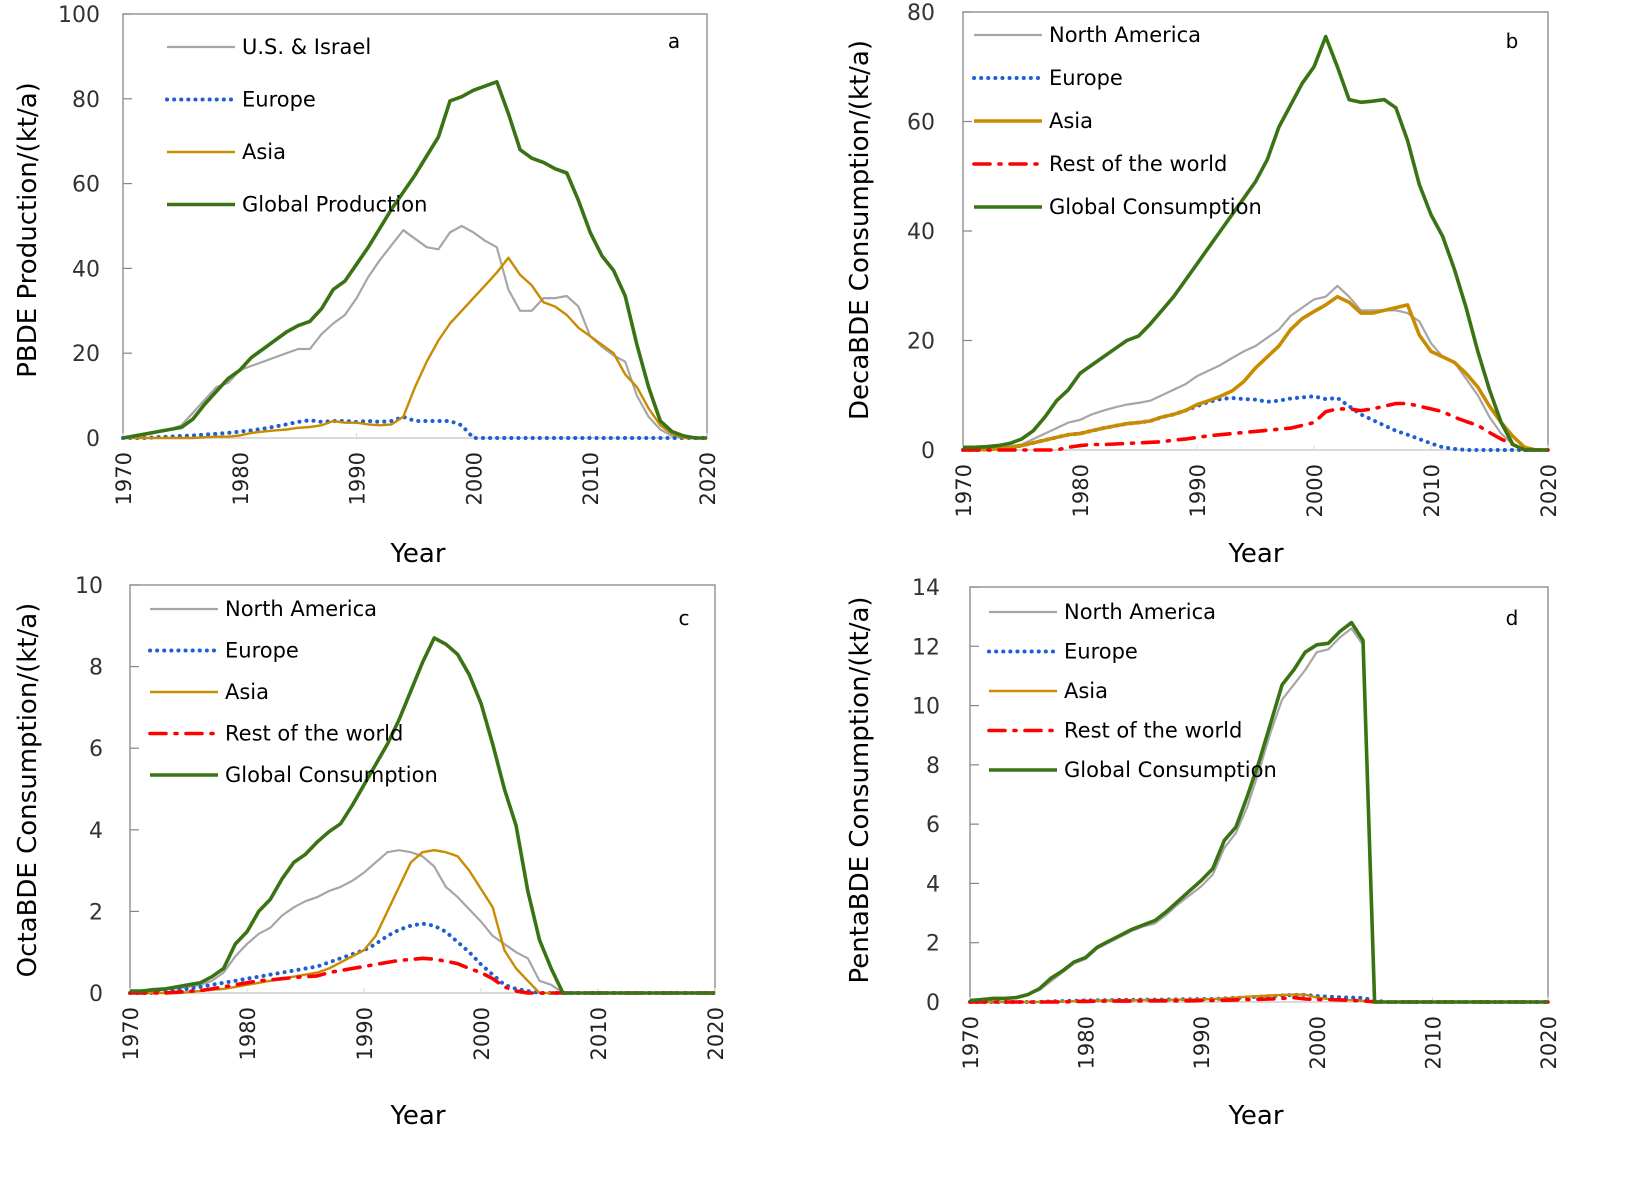 The width and height of the screenshot is (1649, 1197). Describe the element at coordinates (1512, 41) in the screenshot. I see `panel-letter: b` at that location.